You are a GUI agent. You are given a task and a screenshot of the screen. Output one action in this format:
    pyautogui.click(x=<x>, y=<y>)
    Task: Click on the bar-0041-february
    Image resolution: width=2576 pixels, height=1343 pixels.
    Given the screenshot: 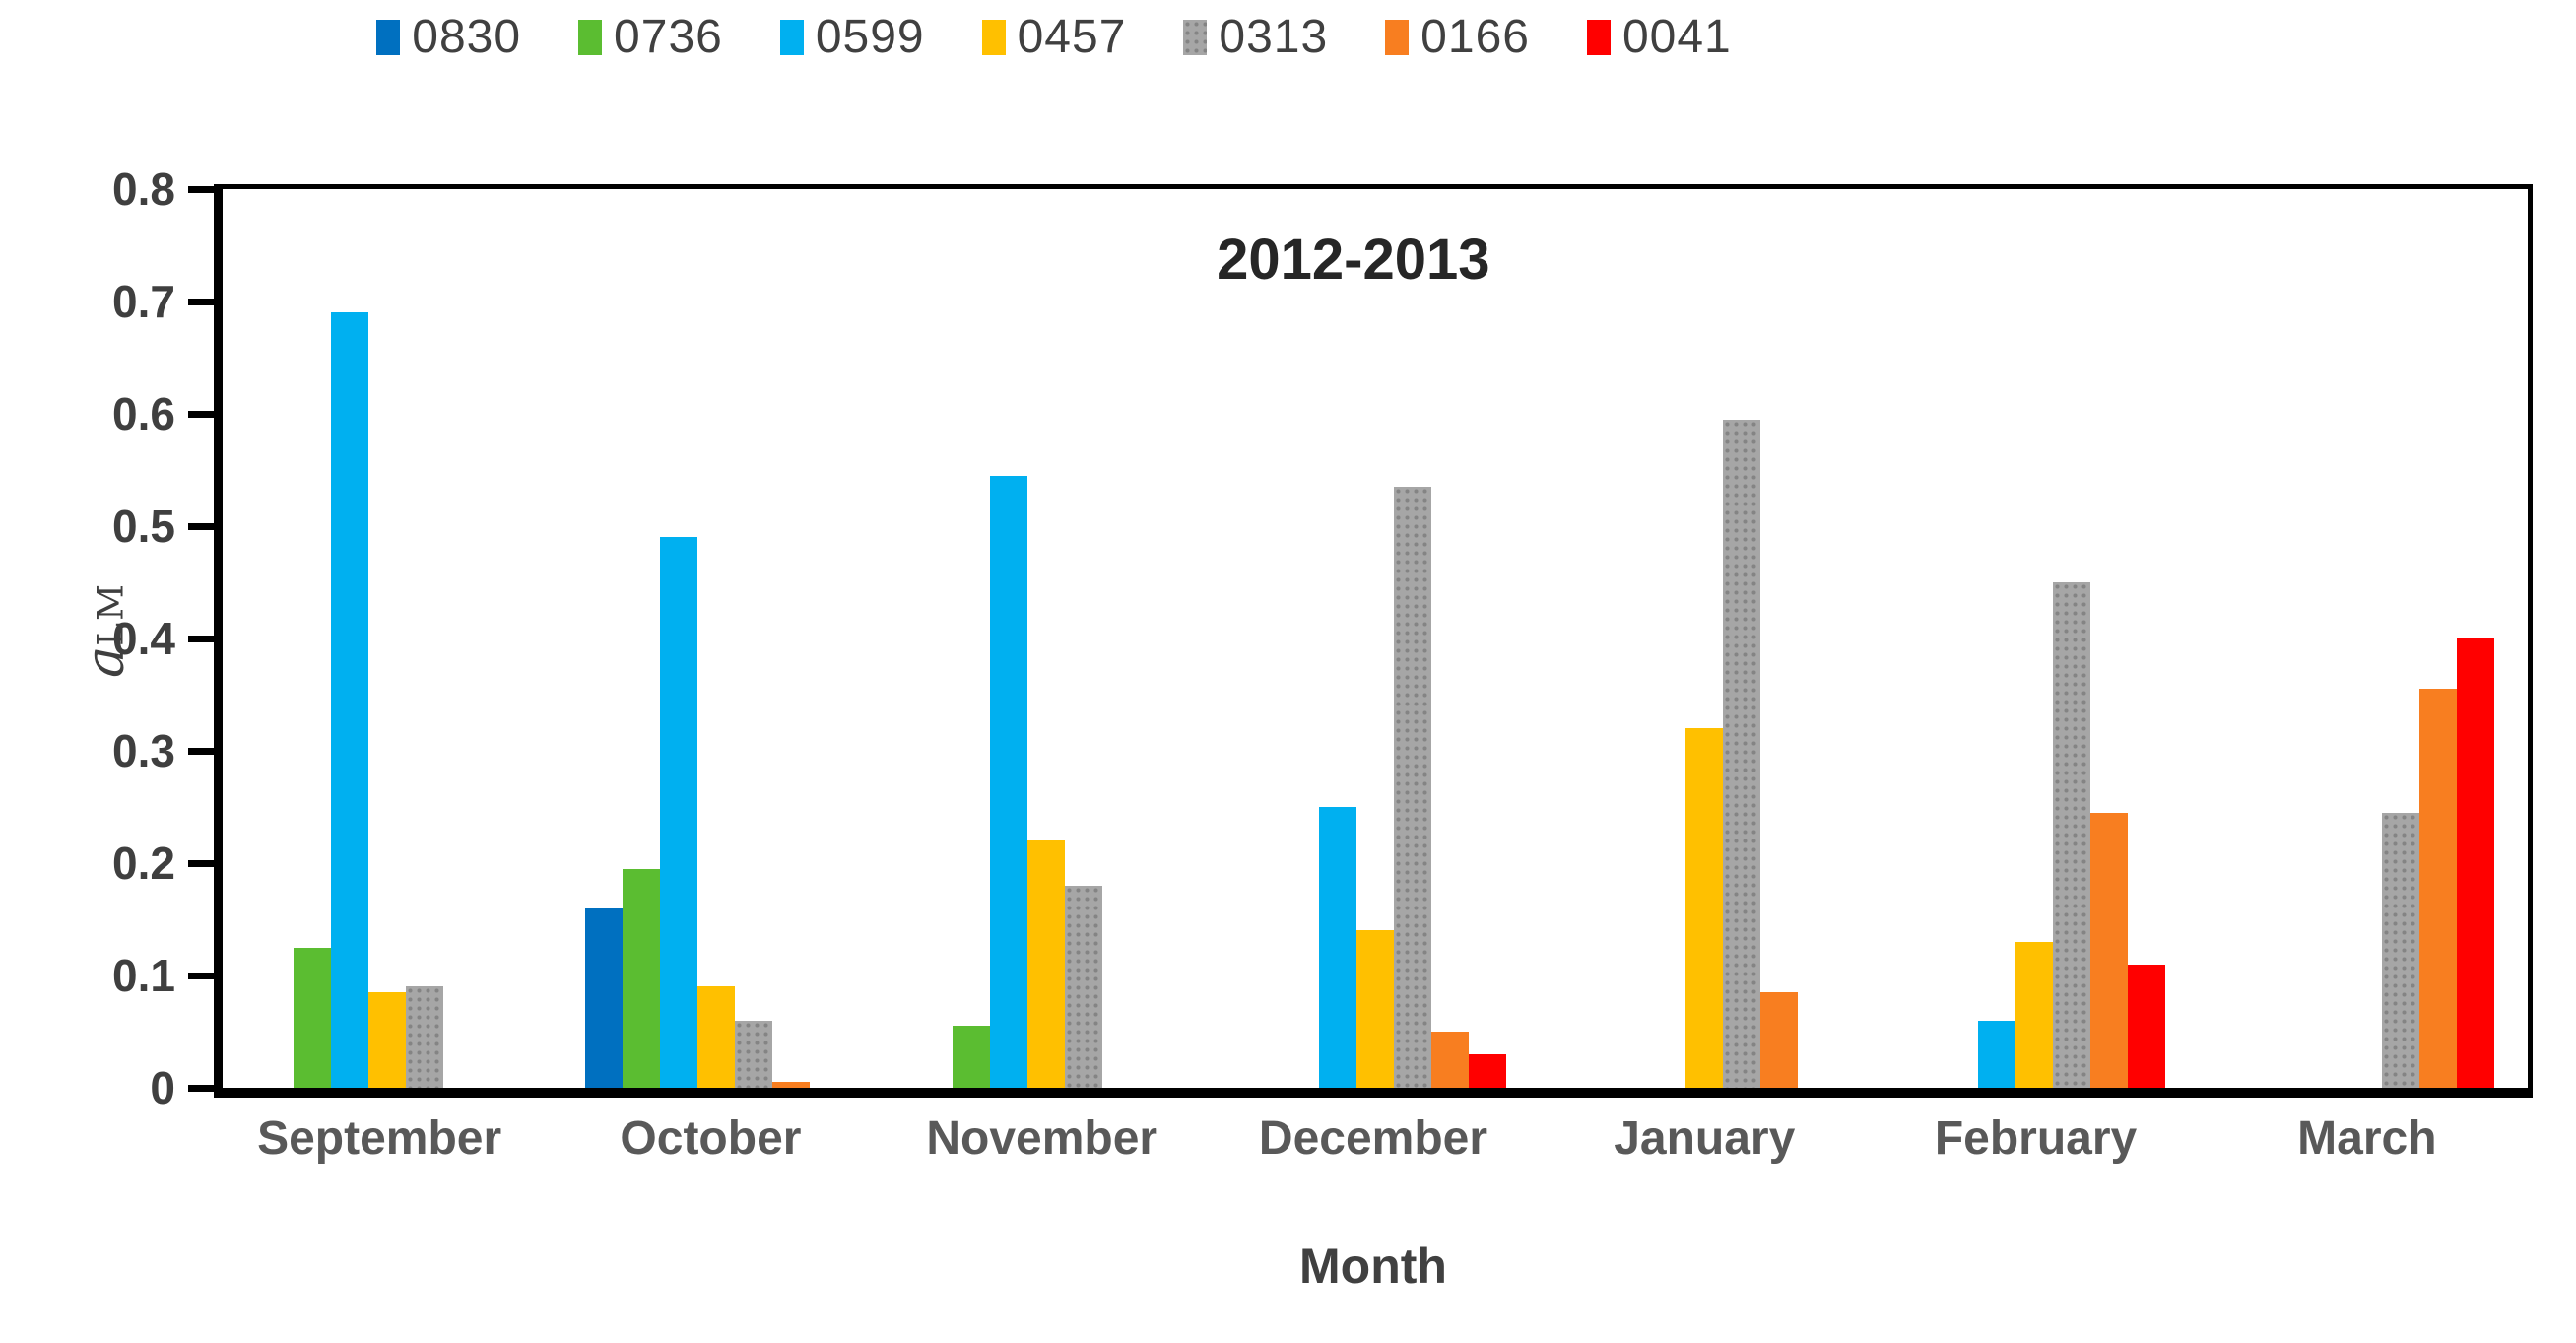 What is the action you would take?
    pyautogui.click(x=2146, y=1026)
    